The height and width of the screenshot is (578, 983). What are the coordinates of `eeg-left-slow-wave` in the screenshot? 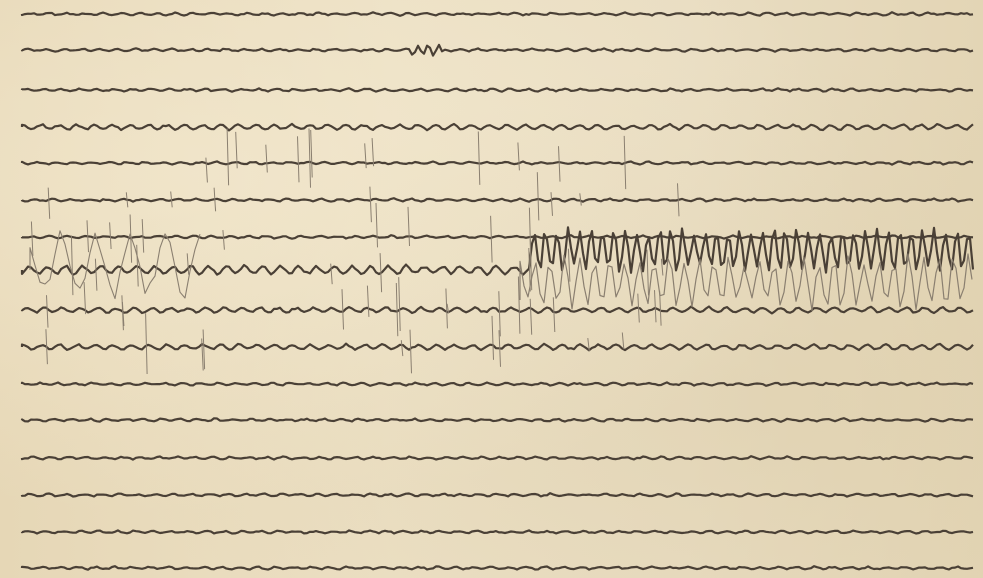 It's located at (115, 265).